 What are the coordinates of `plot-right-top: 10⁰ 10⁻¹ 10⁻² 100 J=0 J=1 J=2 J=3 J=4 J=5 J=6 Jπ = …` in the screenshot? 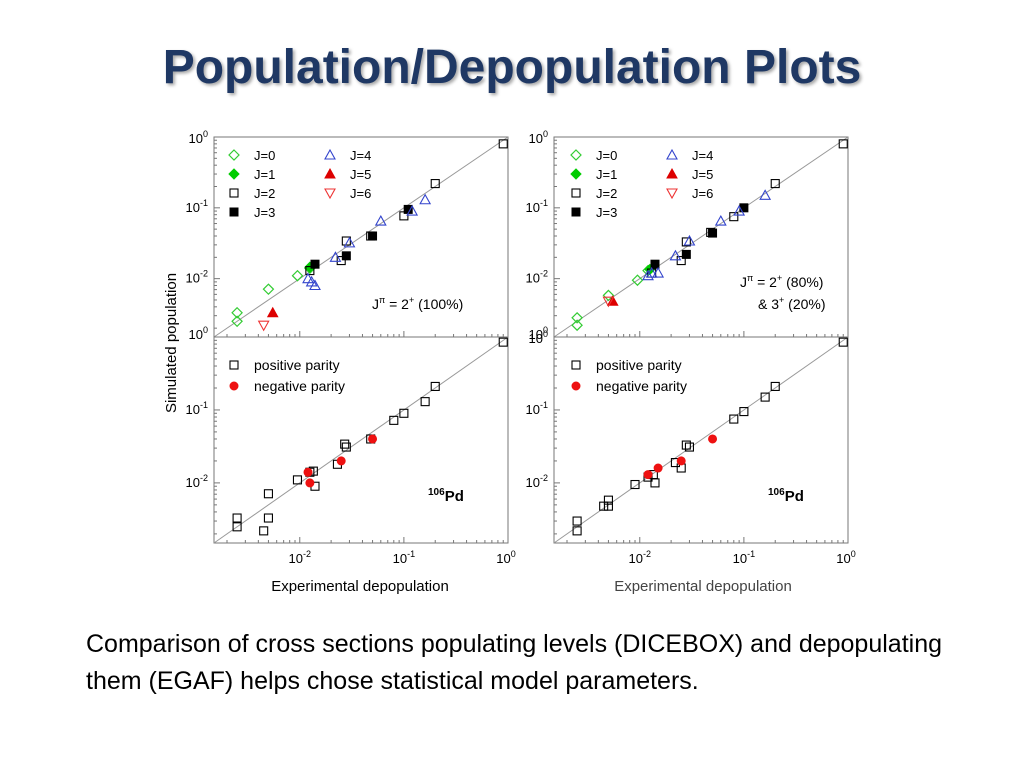 It's located at (687, 235).